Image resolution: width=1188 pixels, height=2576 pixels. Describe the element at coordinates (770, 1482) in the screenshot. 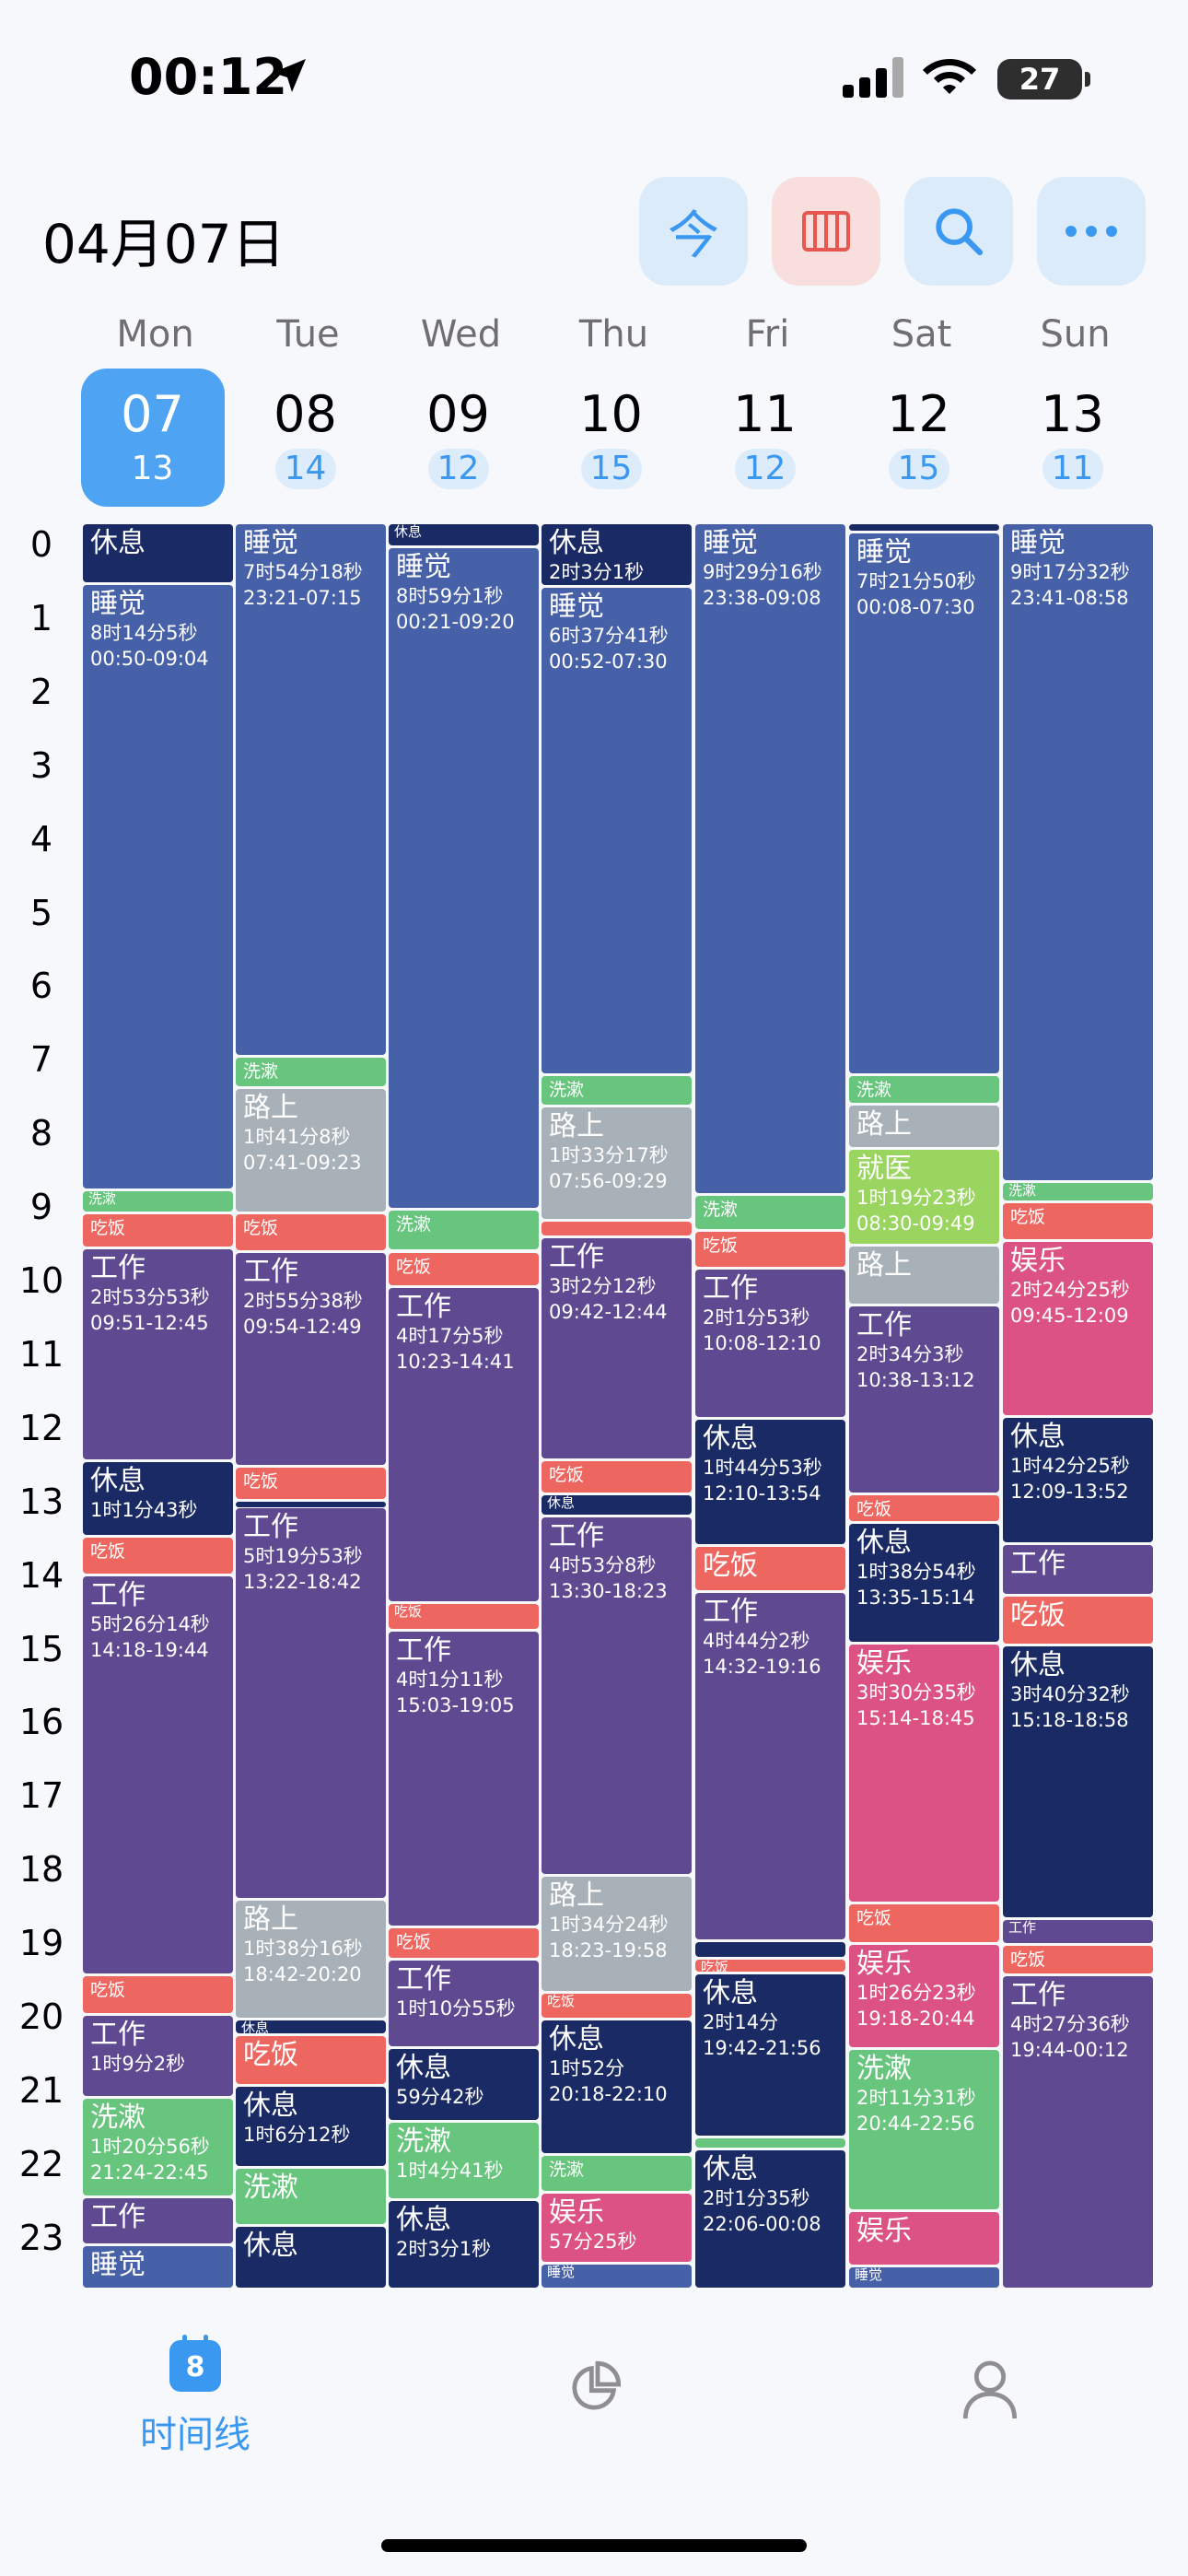

I see `event-block-rest: 休息 1时44分53秒 12:10-13:54` at that location.